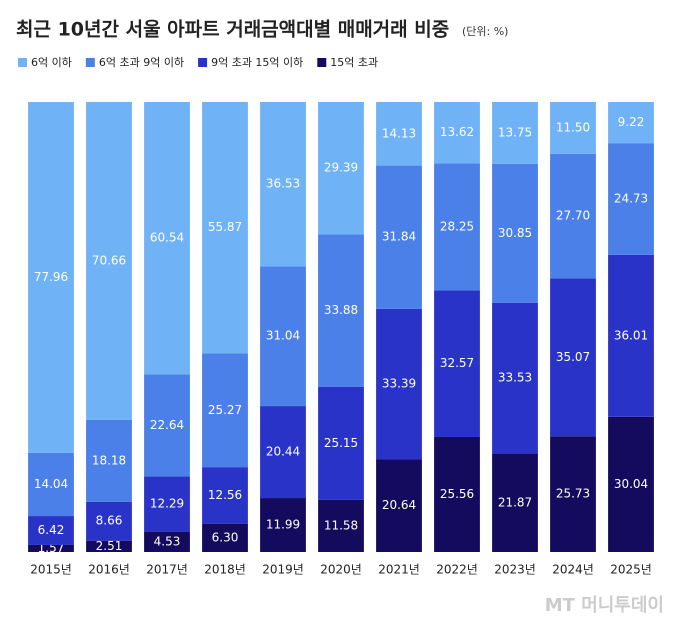  I want to click on x-tick-label: 2020년, so click(341, 570).